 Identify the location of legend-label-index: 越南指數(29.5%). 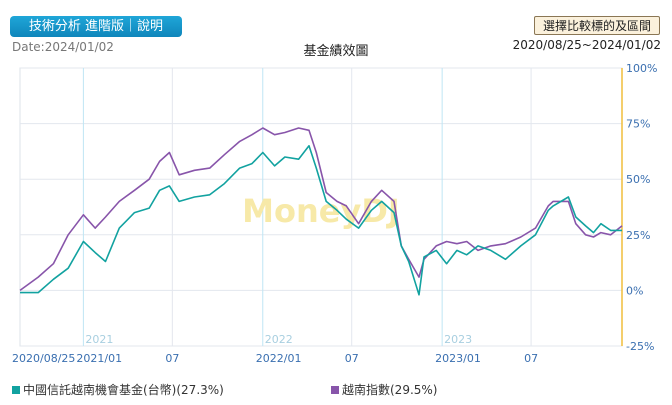
(390, 390).